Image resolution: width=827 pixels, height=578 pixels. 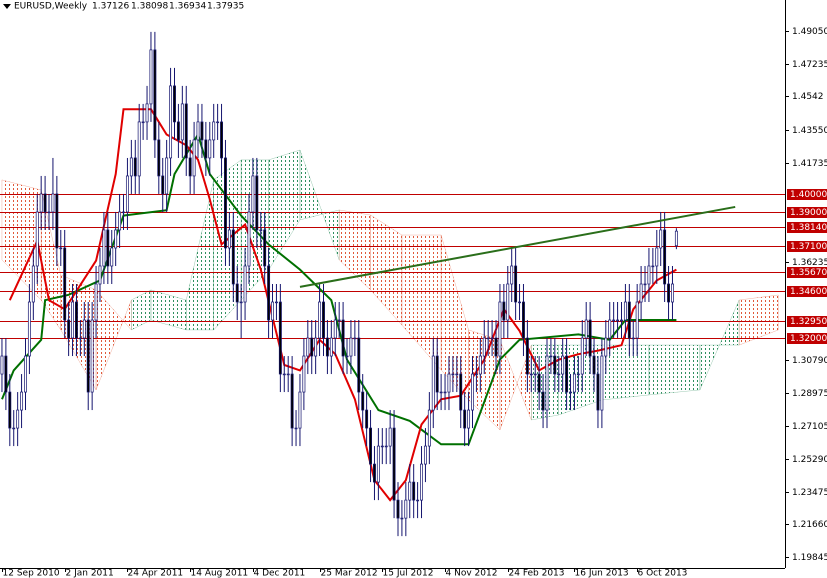 What do you see at coordinates (602, 573) in the screenshot?
I see `x-tick-label: 16 Jun 2013` at bounding box center [602, 573].